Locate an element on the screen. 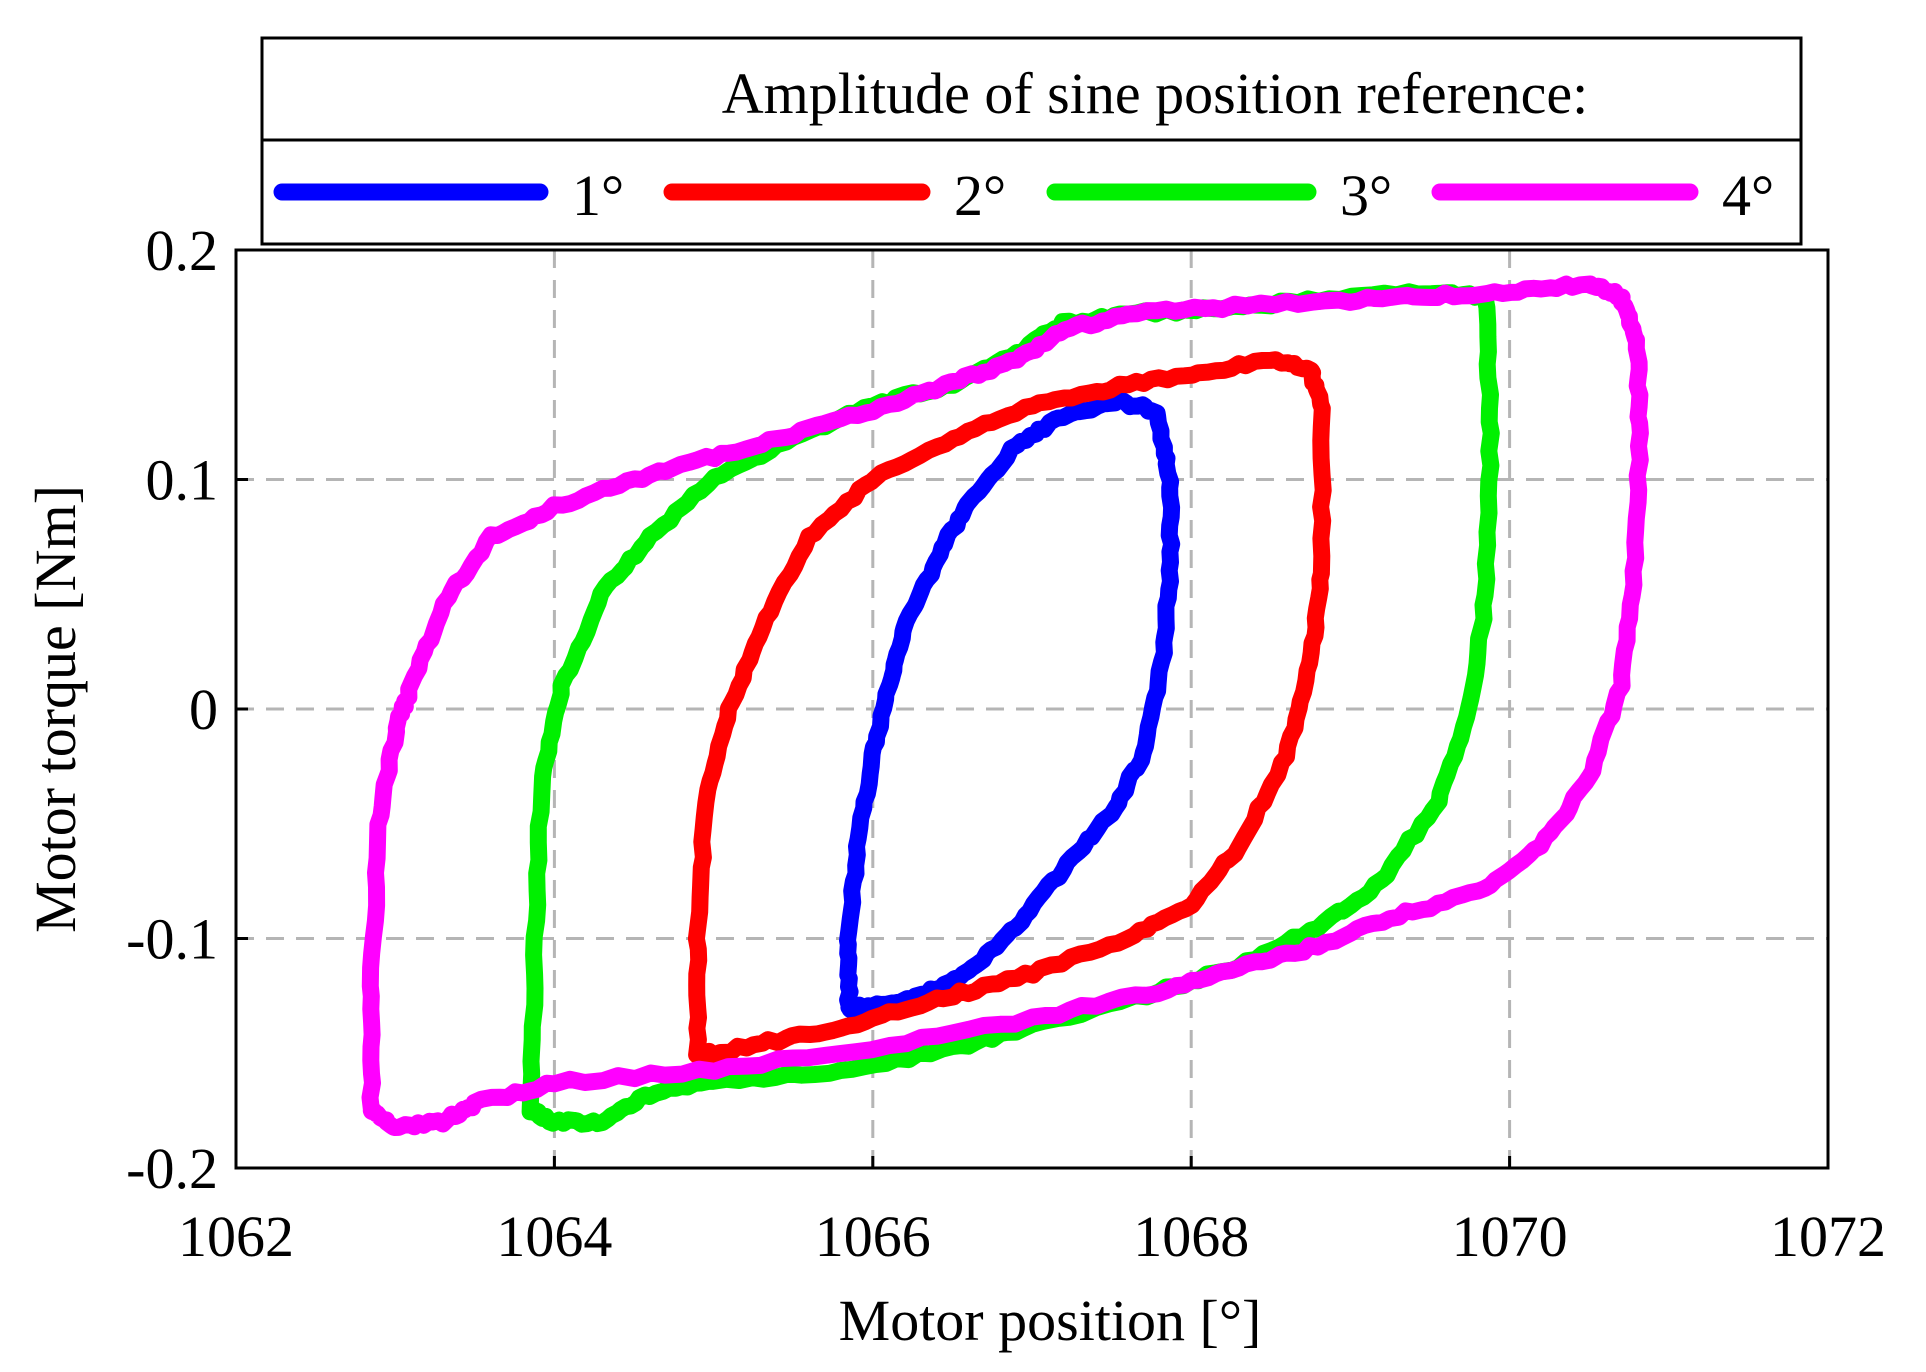 Image resolution: width=1926 pixels, height=1372 pixels. y-ticks: -0.2 -0.1 0 0.1 0.2 is located at coordinates (187, 709).